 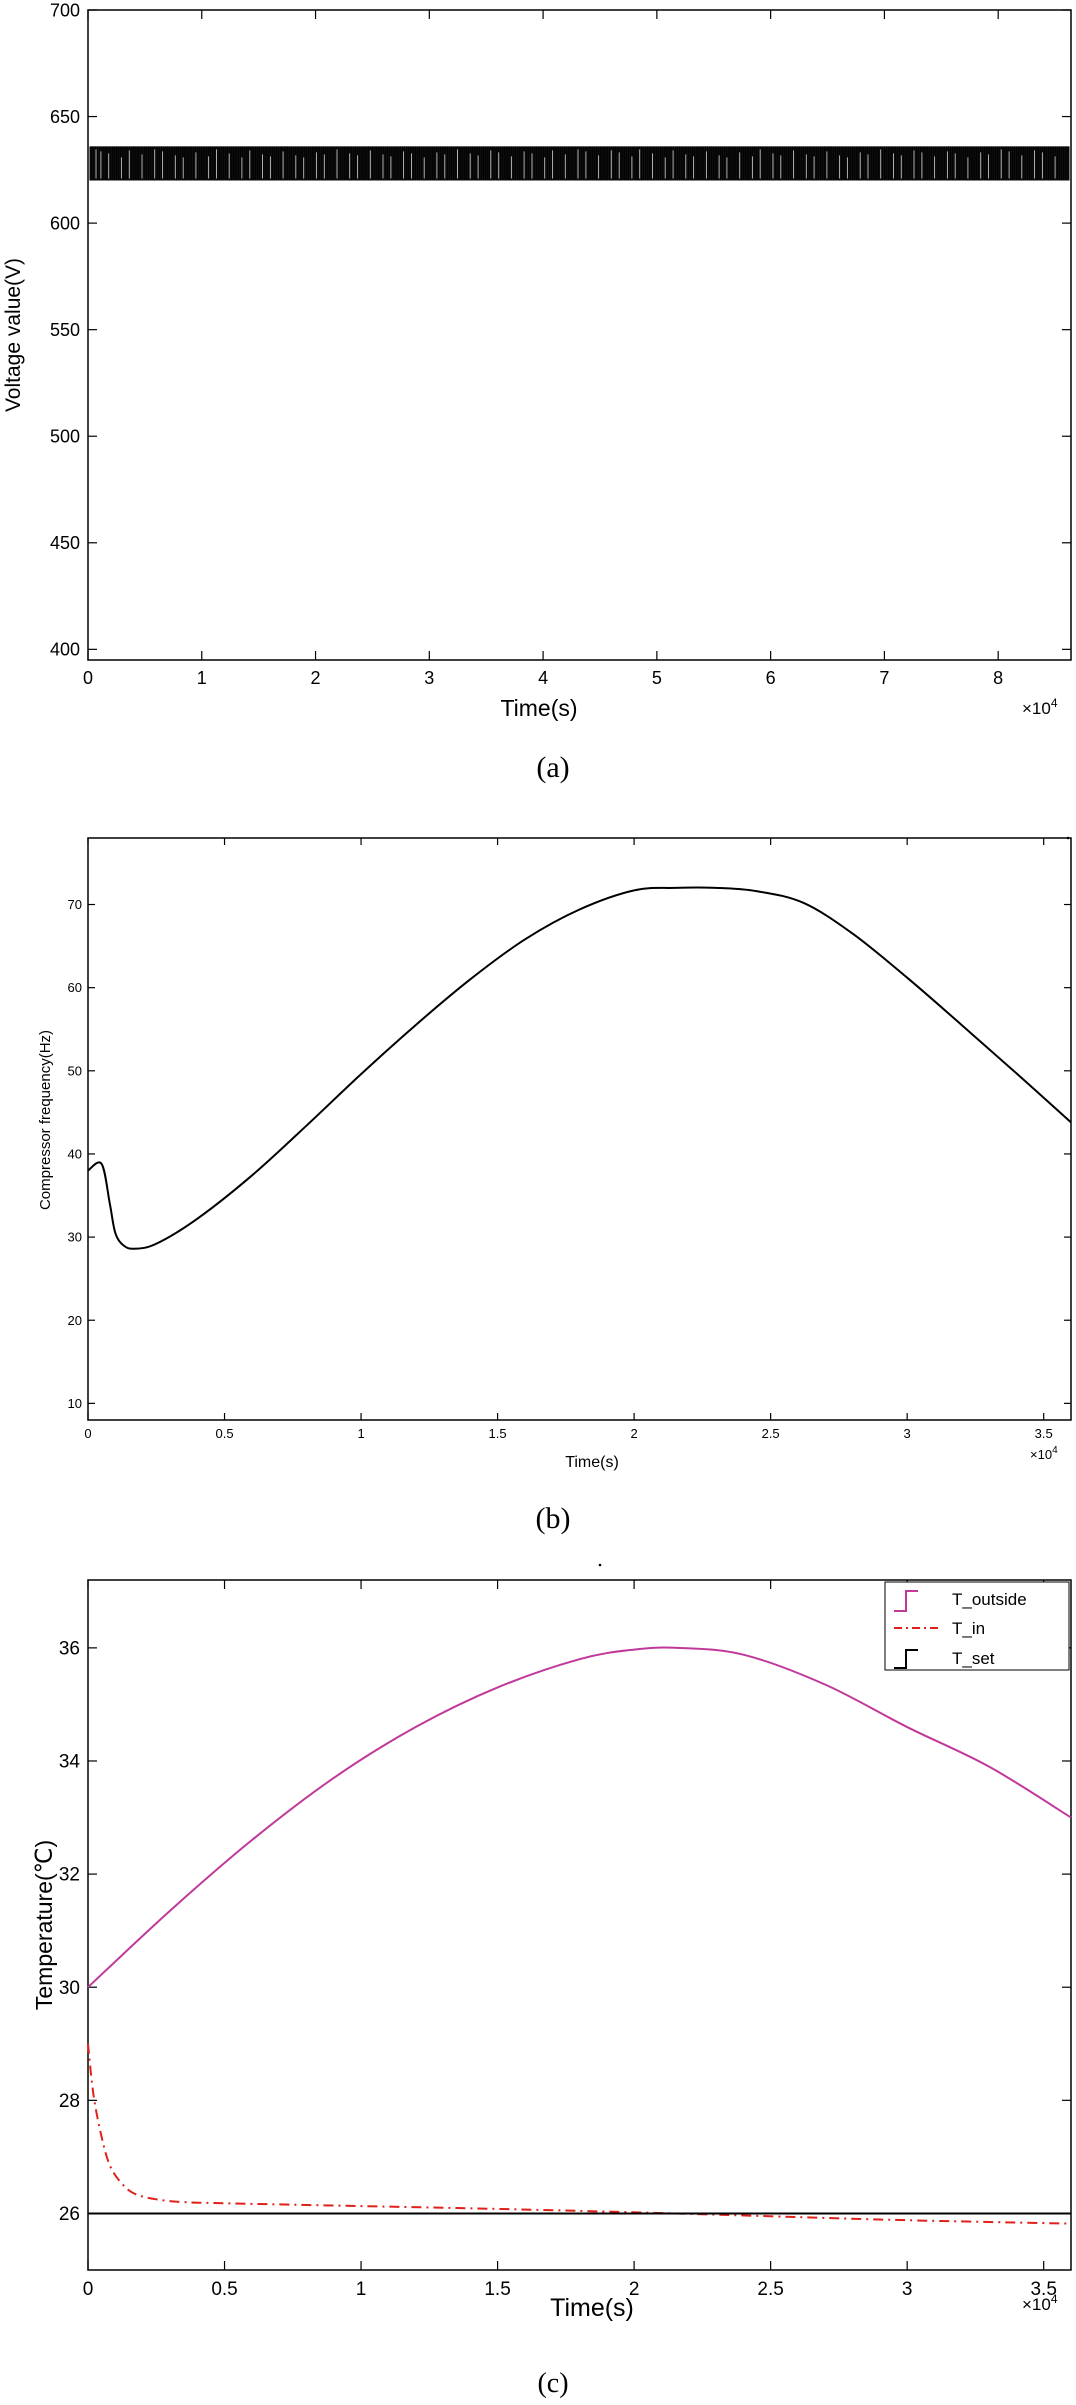 I want to click on legend-swatch-t-set, so click(x=906, y=1659).